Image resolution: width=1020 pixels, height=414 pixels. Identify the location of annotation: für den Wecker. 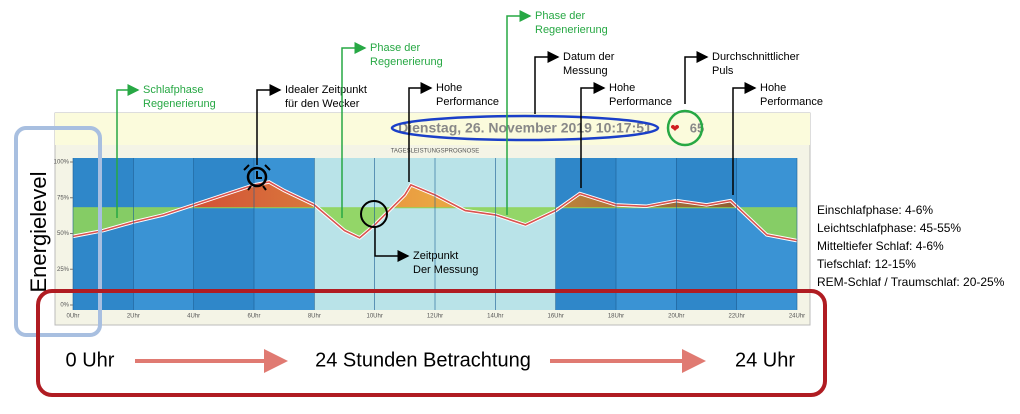
(322, 104).